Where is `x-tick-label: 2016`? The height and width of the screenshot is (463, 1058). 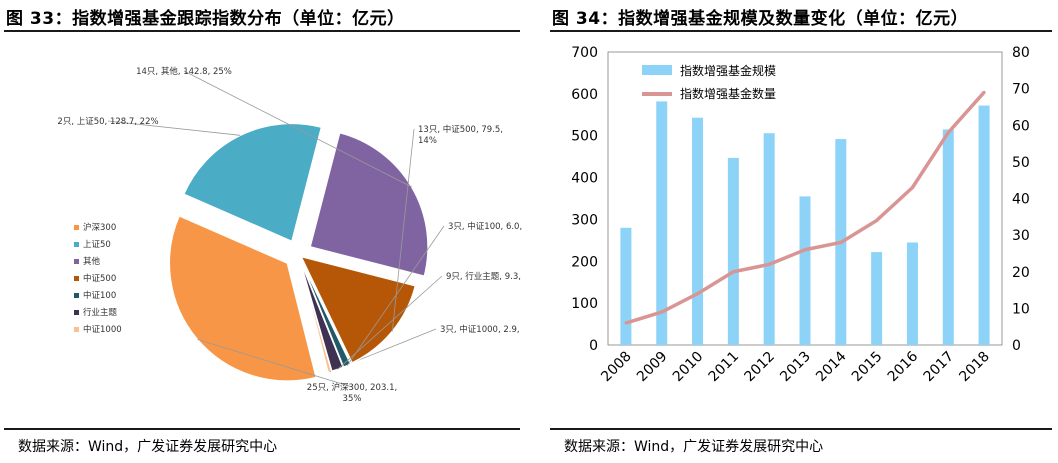 x-tick-label: 2016 is located at coordinates (903, 366).